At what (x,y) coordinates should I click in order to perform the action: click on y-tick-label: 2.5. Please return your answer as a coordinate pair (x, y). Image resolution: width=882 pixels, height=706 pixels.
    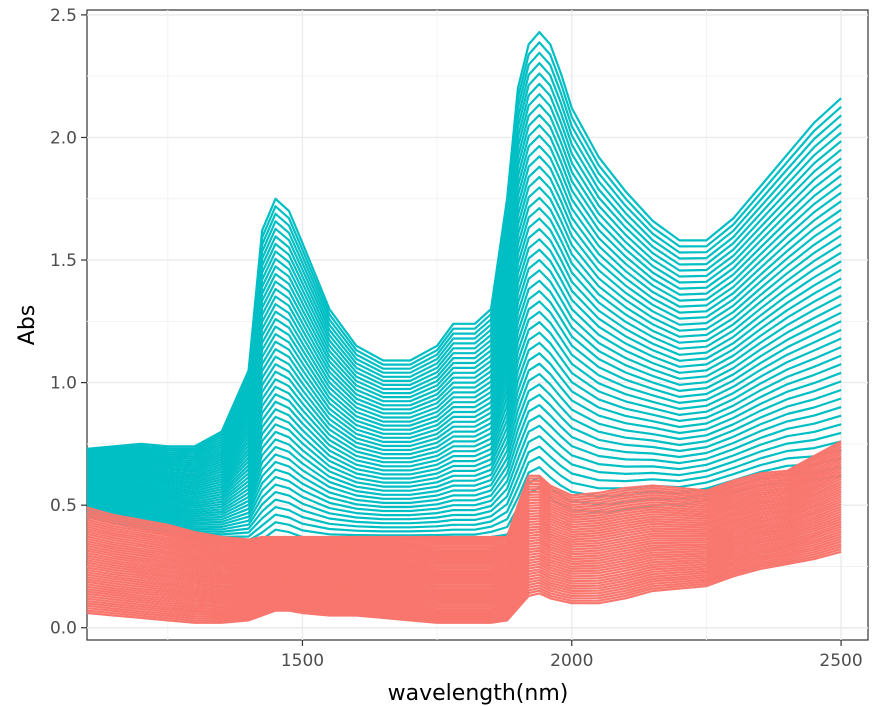
    Looking at the image, I should click on (63, 16).